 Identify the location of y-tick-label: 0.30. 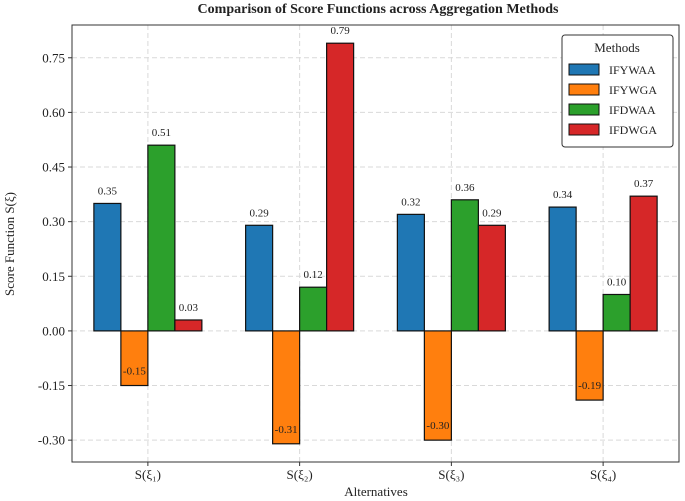
(53, 221).